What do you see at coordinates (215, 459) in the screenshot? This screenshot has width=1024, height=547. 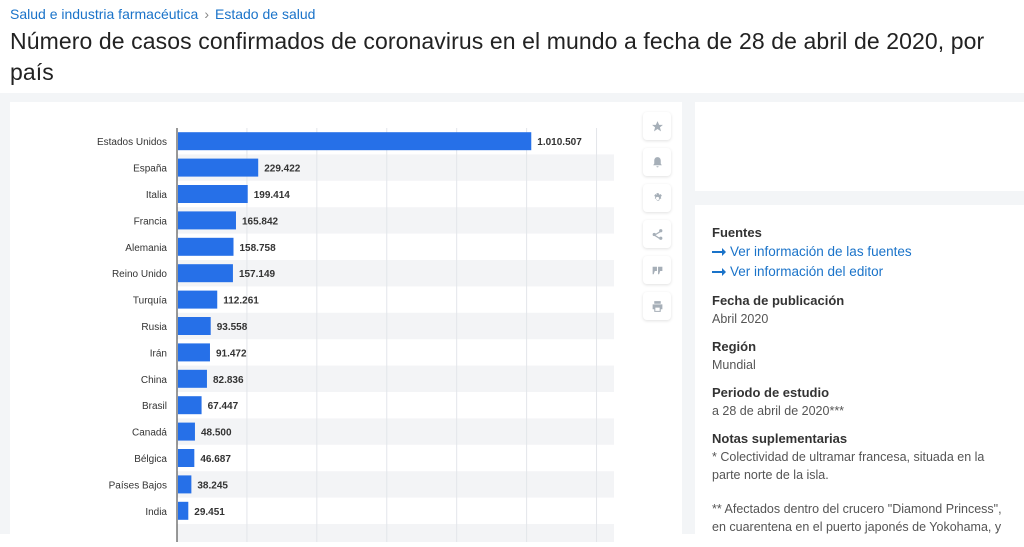 I see `value-label: 46.687` at bounding box center [215, 459].